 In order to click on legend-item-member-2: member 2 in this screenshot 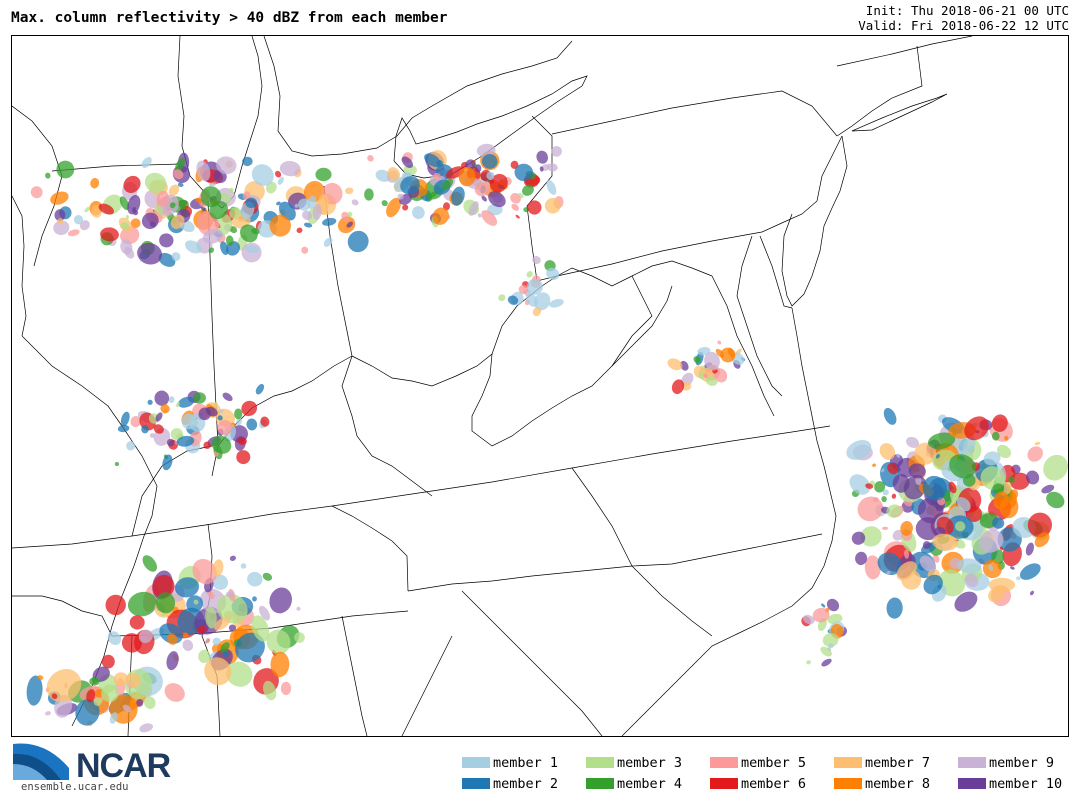, I will do `click(524, 783)`.